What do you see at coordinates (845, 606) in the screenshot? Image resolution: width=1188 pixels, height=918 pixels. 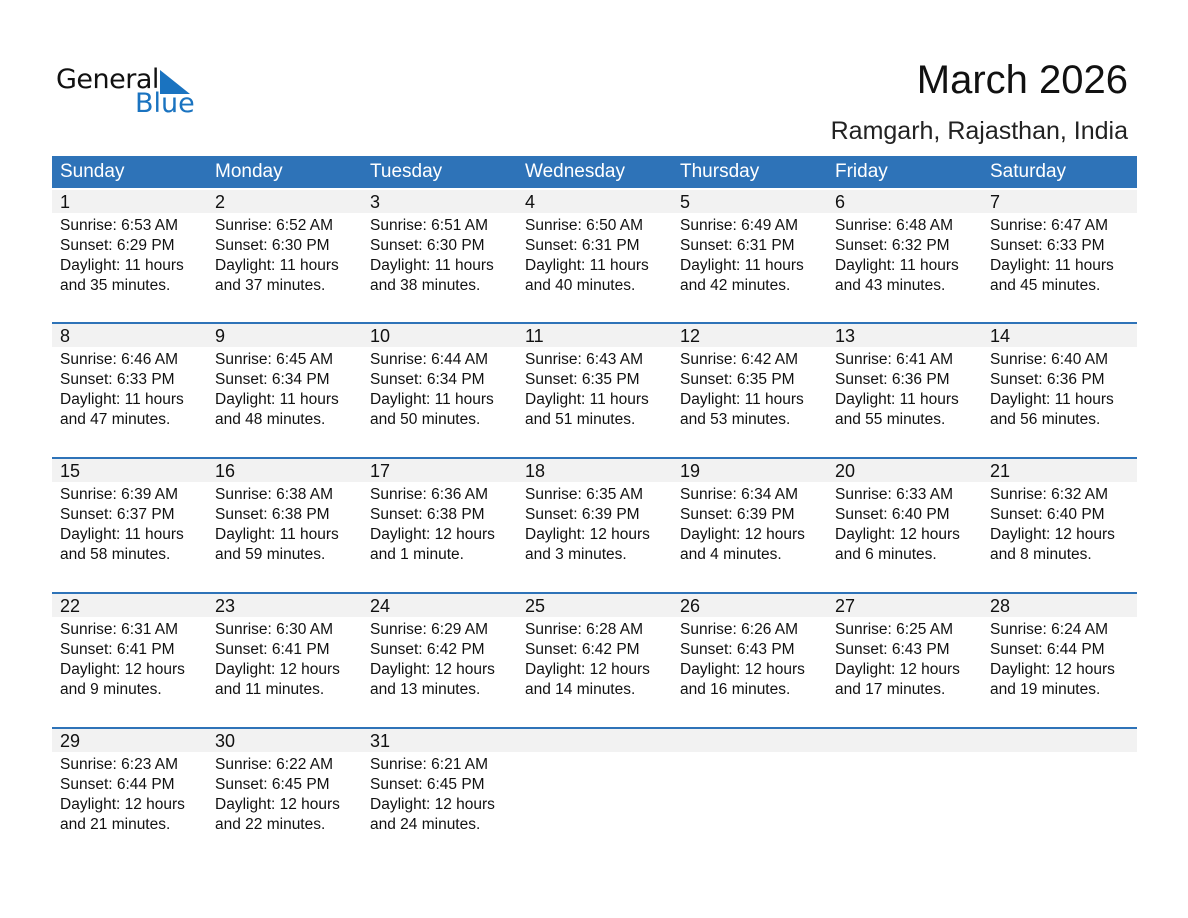 I see `day-number: 27` at bounding box center [845, 606].